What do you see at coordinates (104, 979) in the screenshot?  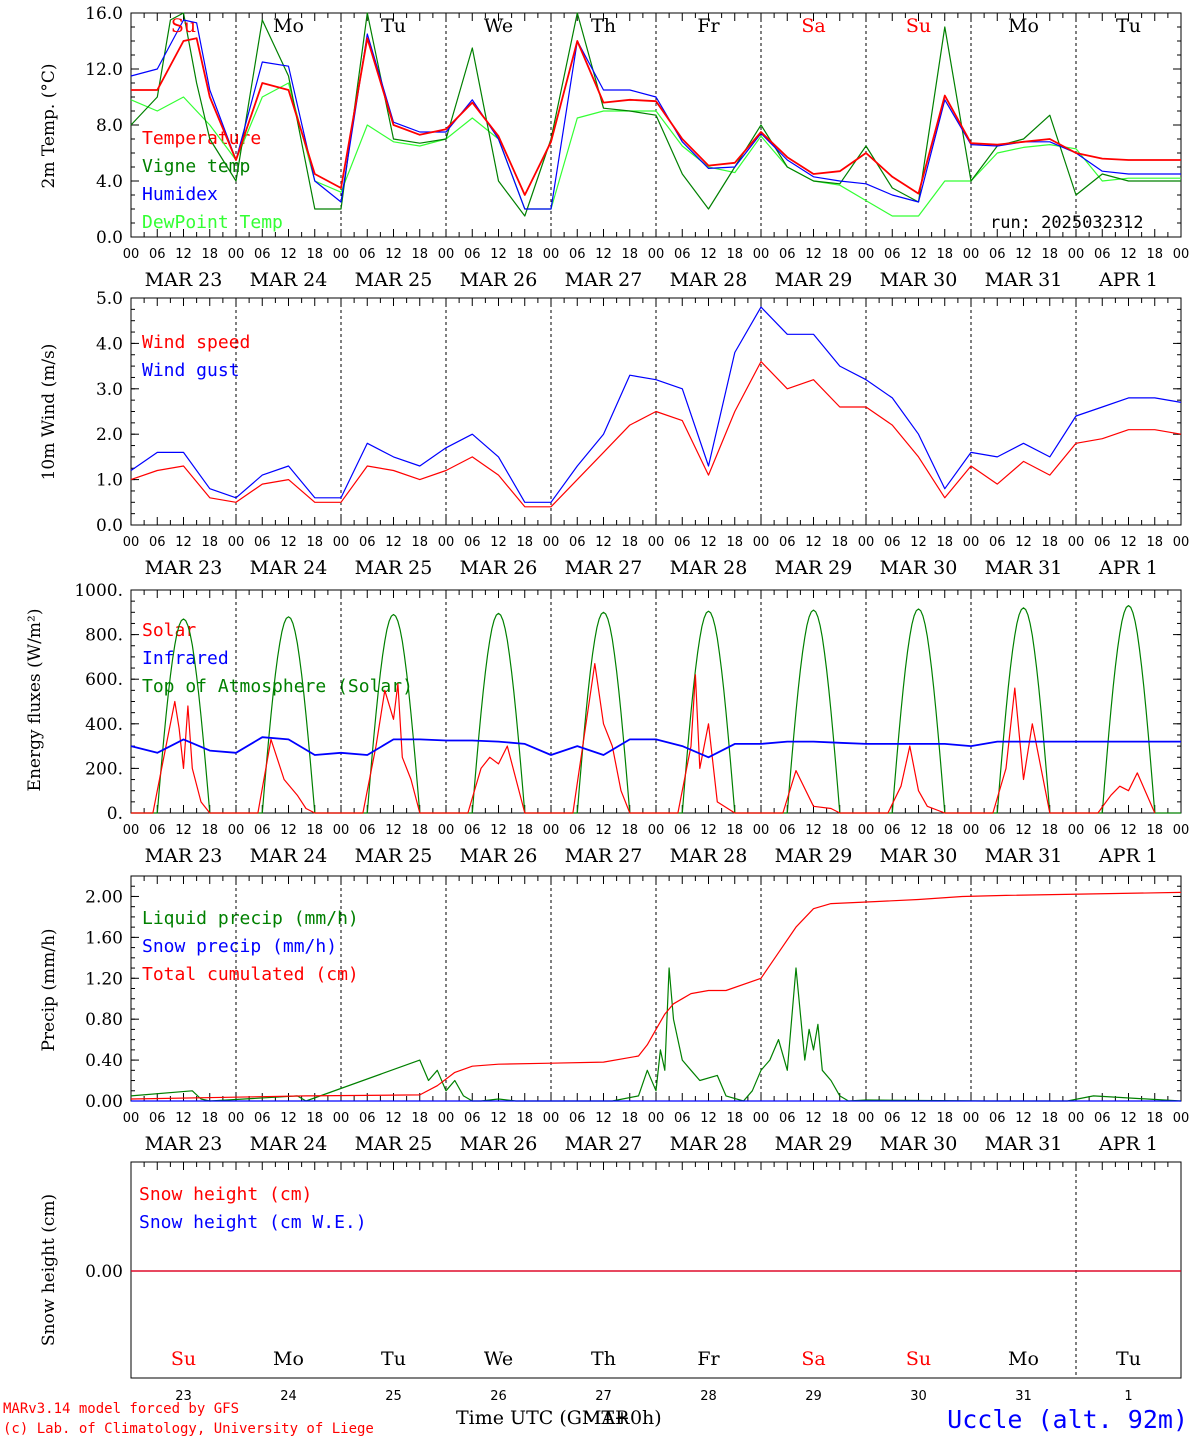 I see `y-tick-label: 1.20` at bounding box center [104, 979].